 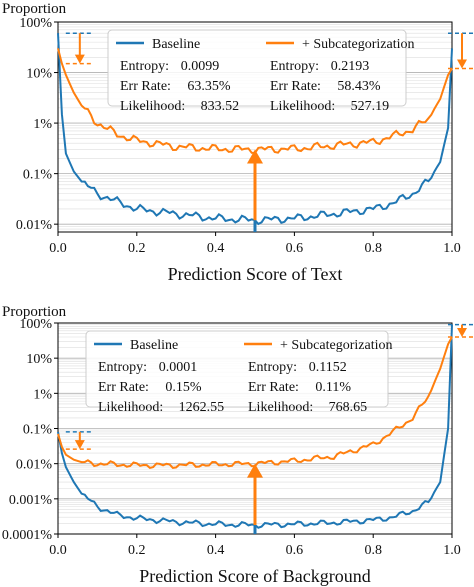 What do you see at coordinates (255, 274) in the screenshot?
I see `x-axis-label: Prediction Score of Text` at bounding box center [255, 274].